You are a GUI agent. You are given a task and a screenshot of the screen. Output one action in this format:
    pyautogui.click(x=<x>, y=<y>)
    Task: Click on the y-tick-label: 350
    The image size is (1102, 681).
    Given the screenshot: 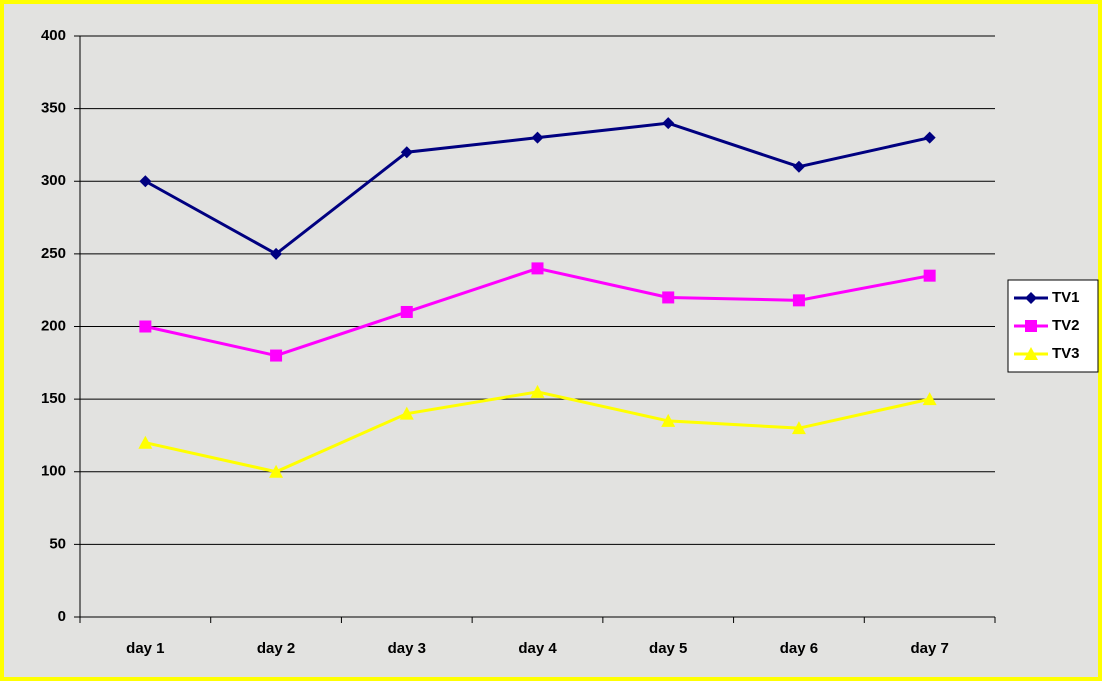 What is the action you would take?
    pyautogui.click(x=53, y=108)
    